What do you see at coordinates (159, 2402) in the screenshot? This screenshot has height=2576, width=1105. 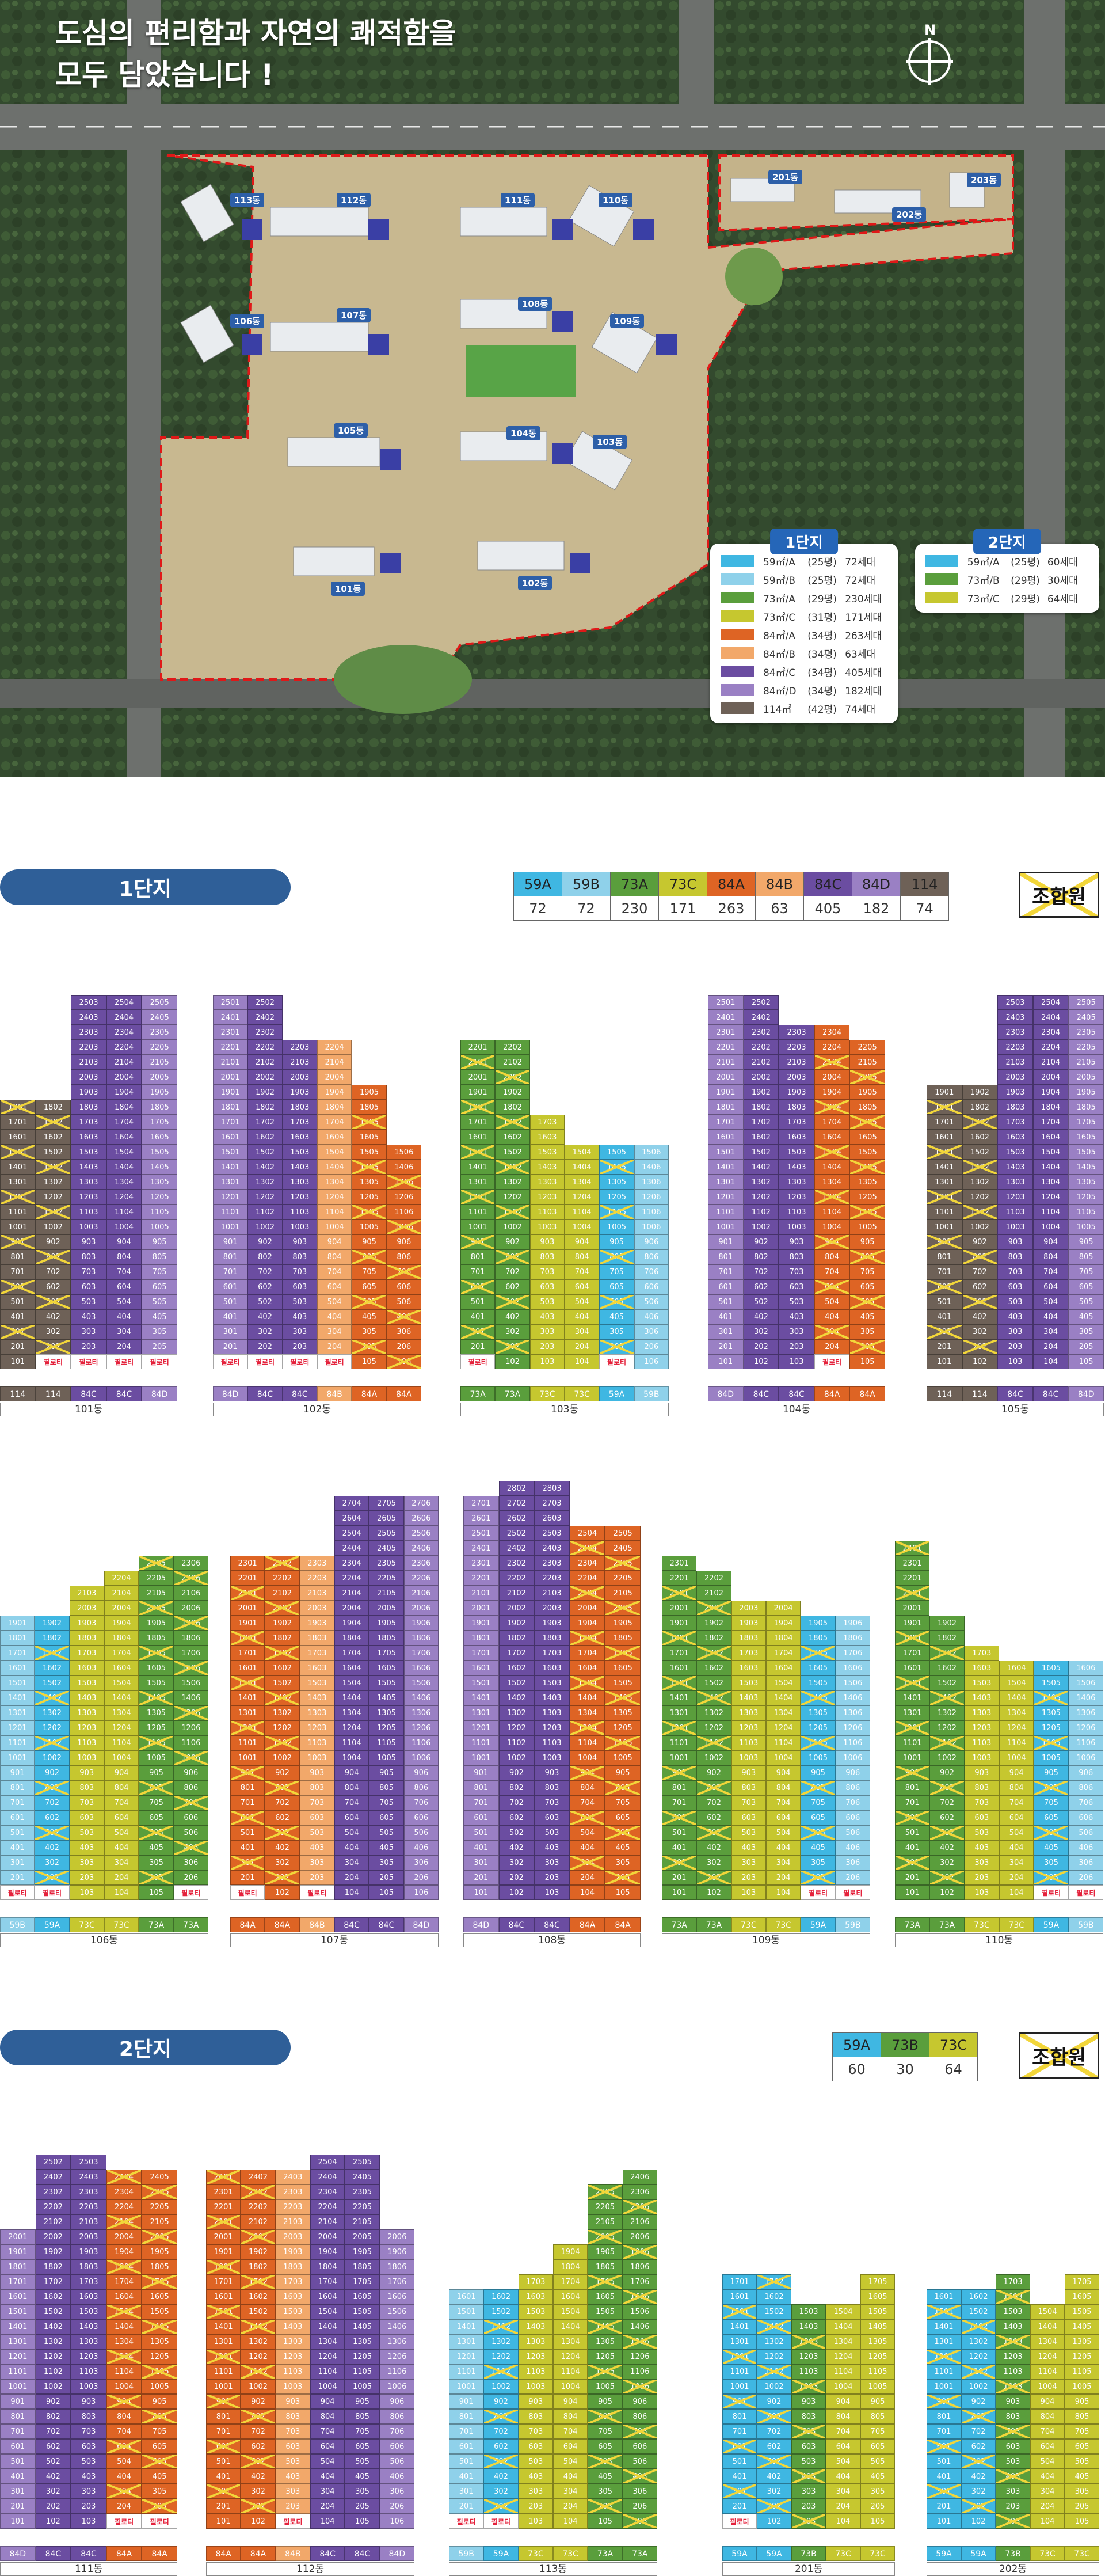 I see `unit-cell: 905` at bounding box center [159, 2402].